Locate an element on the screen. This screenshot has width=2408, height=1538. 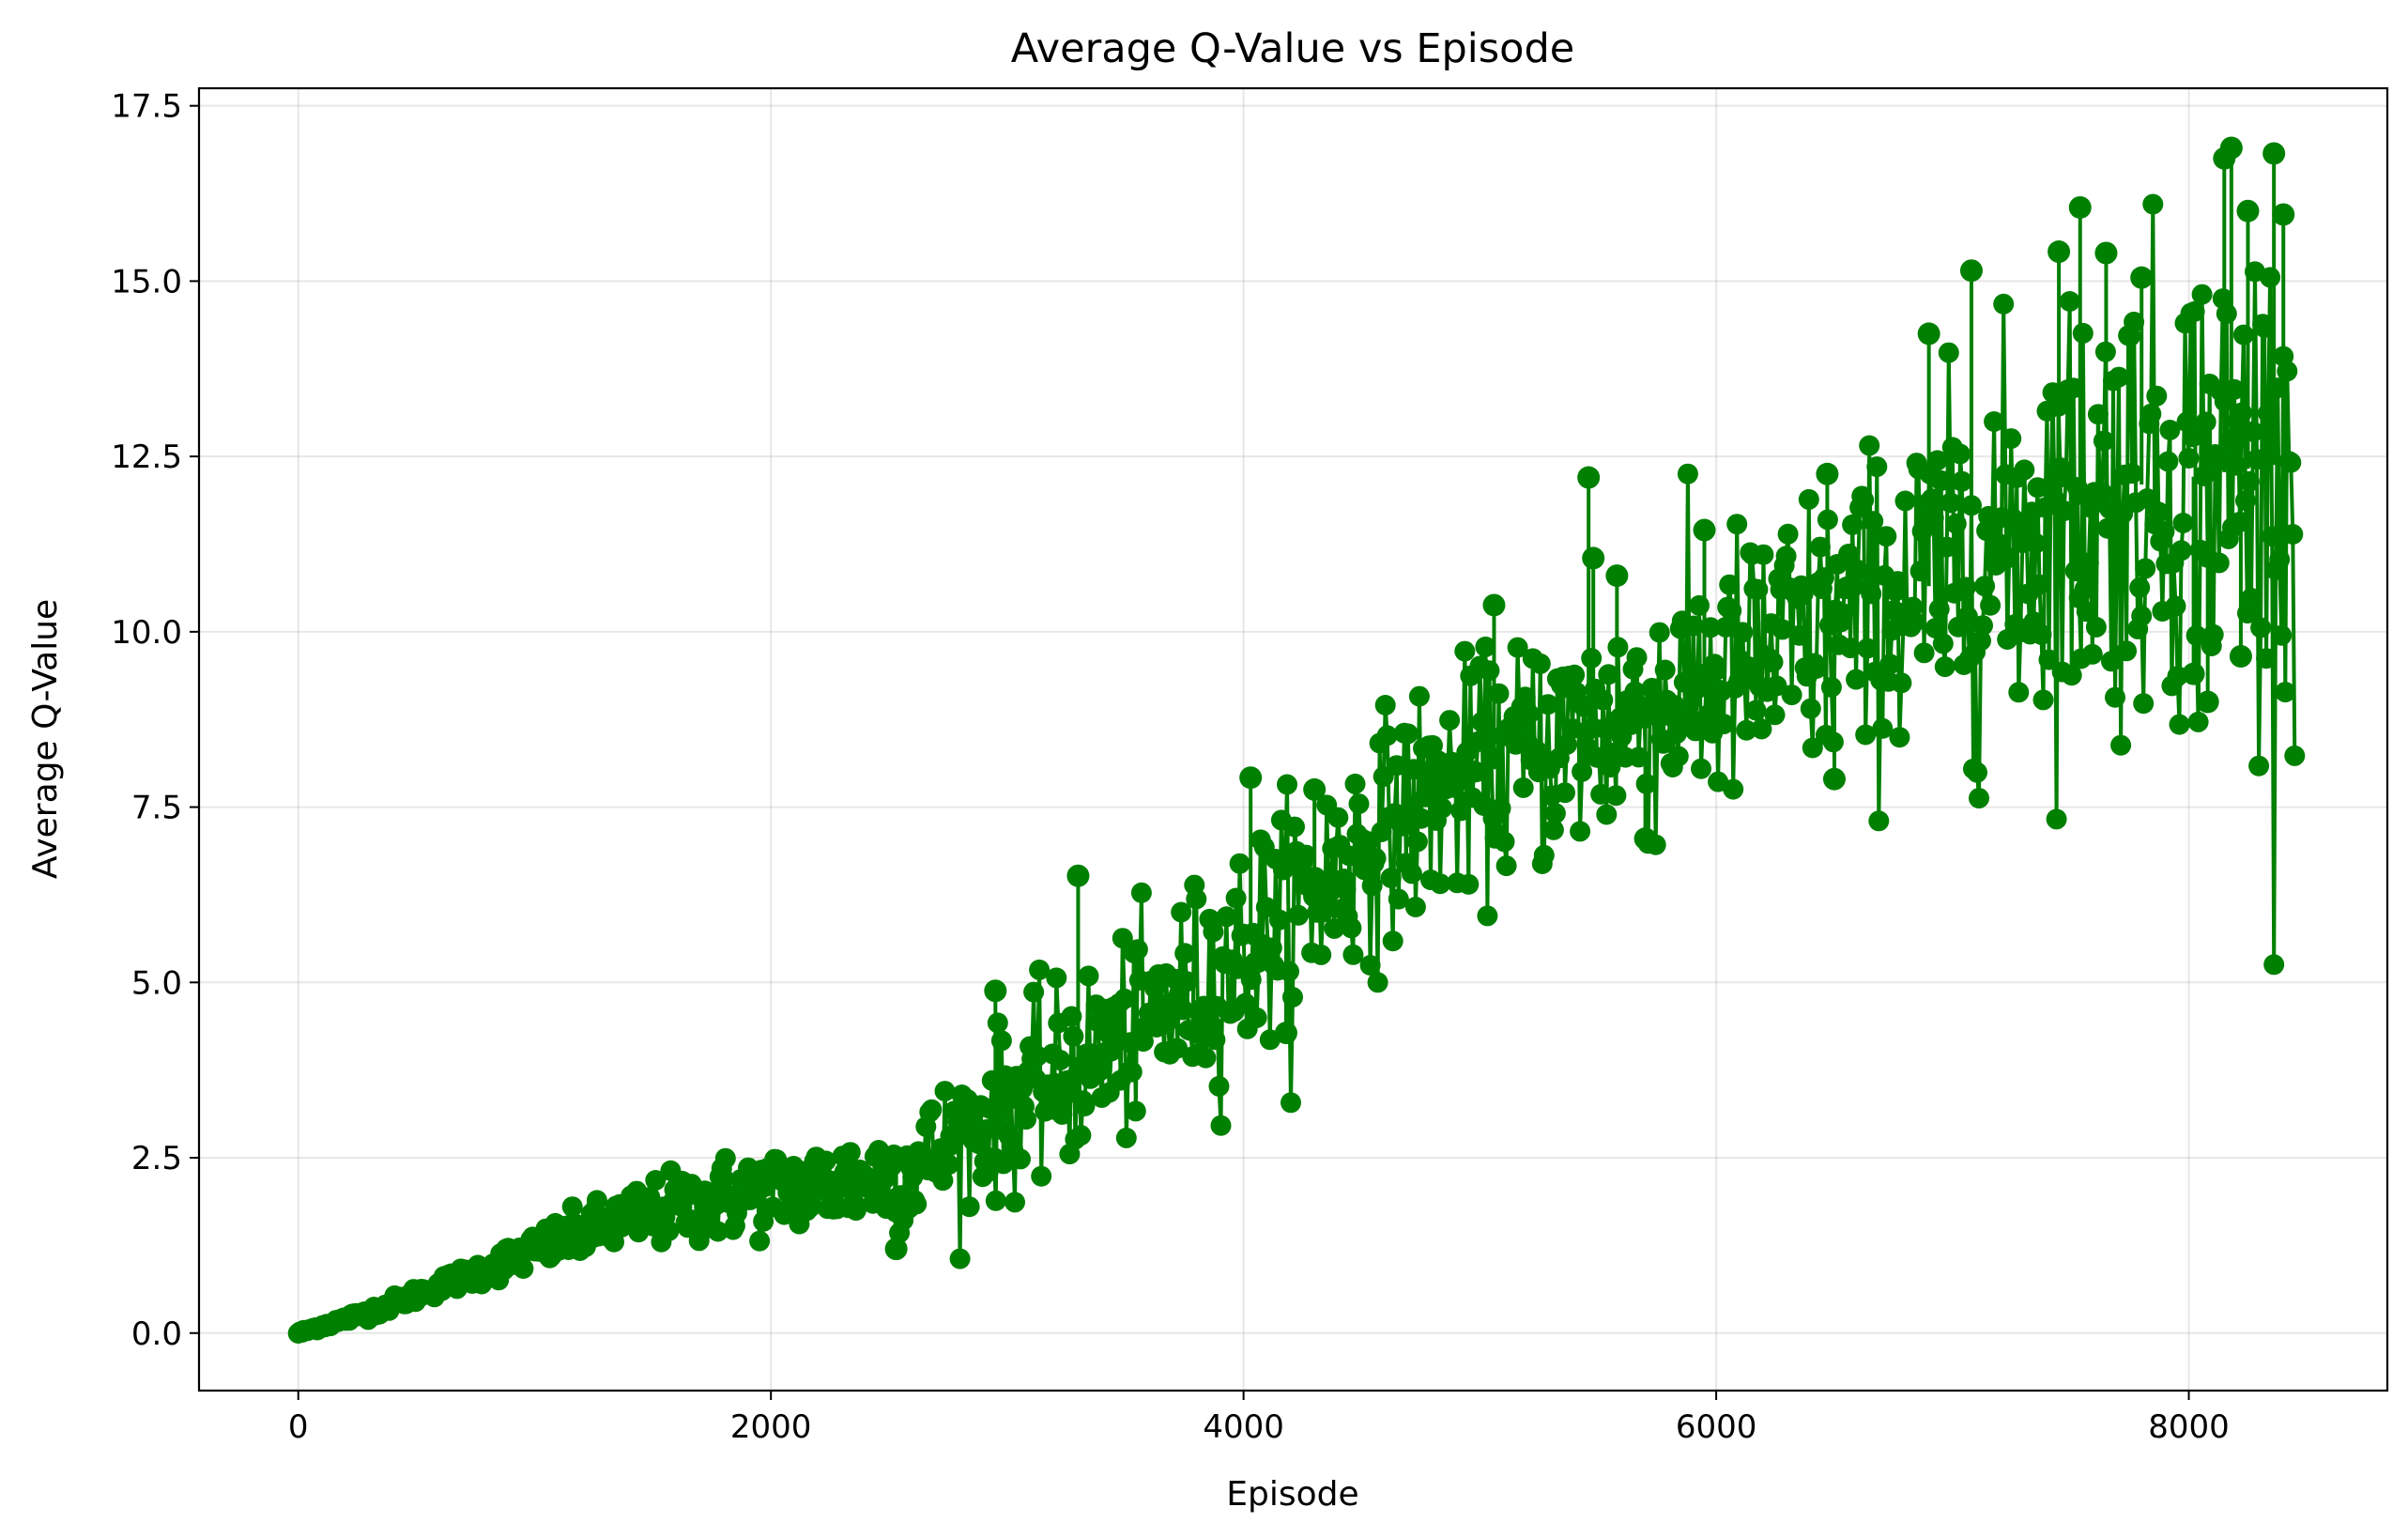
y-tick-label: 17.5 is located at coordinates (146, 107).